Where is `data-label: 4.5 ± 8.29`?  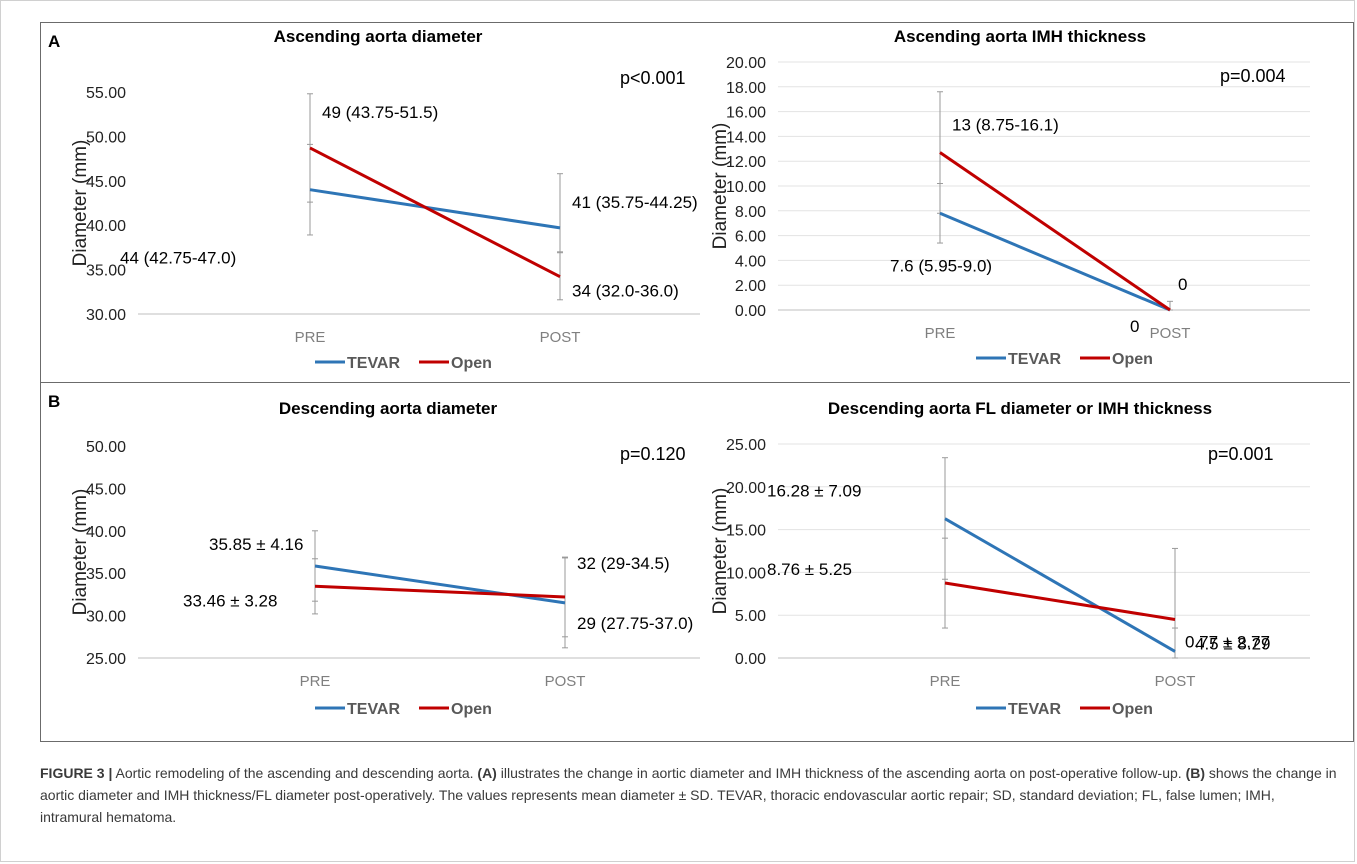
data-label: 4.5 ± 8.29 is located at coordinates (1233, 643).